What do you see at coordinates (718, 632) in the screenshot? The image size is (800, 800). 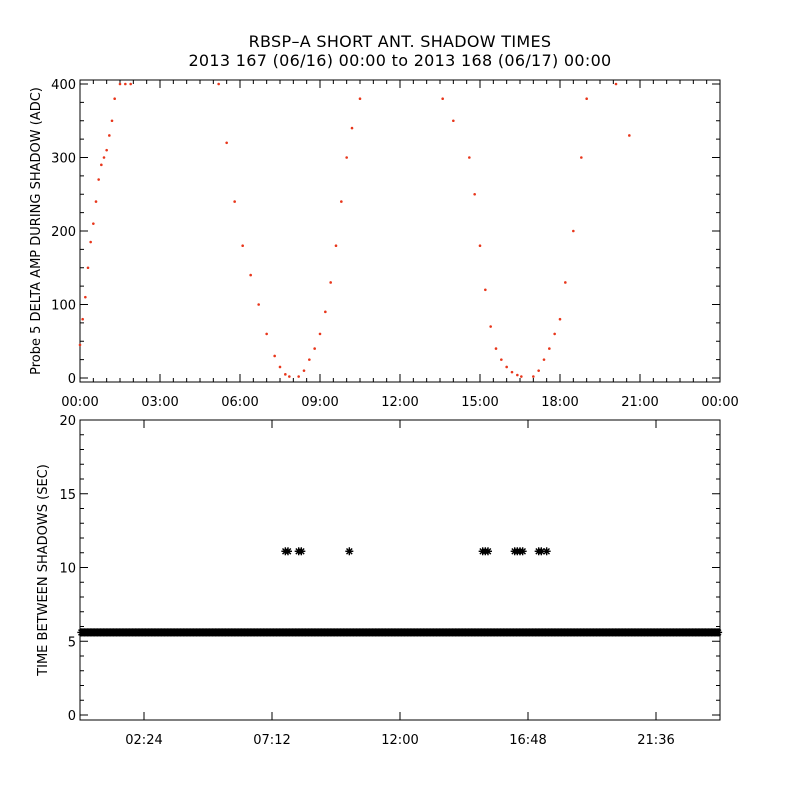 I see `baseline-point` at bounding box center [718, 632].